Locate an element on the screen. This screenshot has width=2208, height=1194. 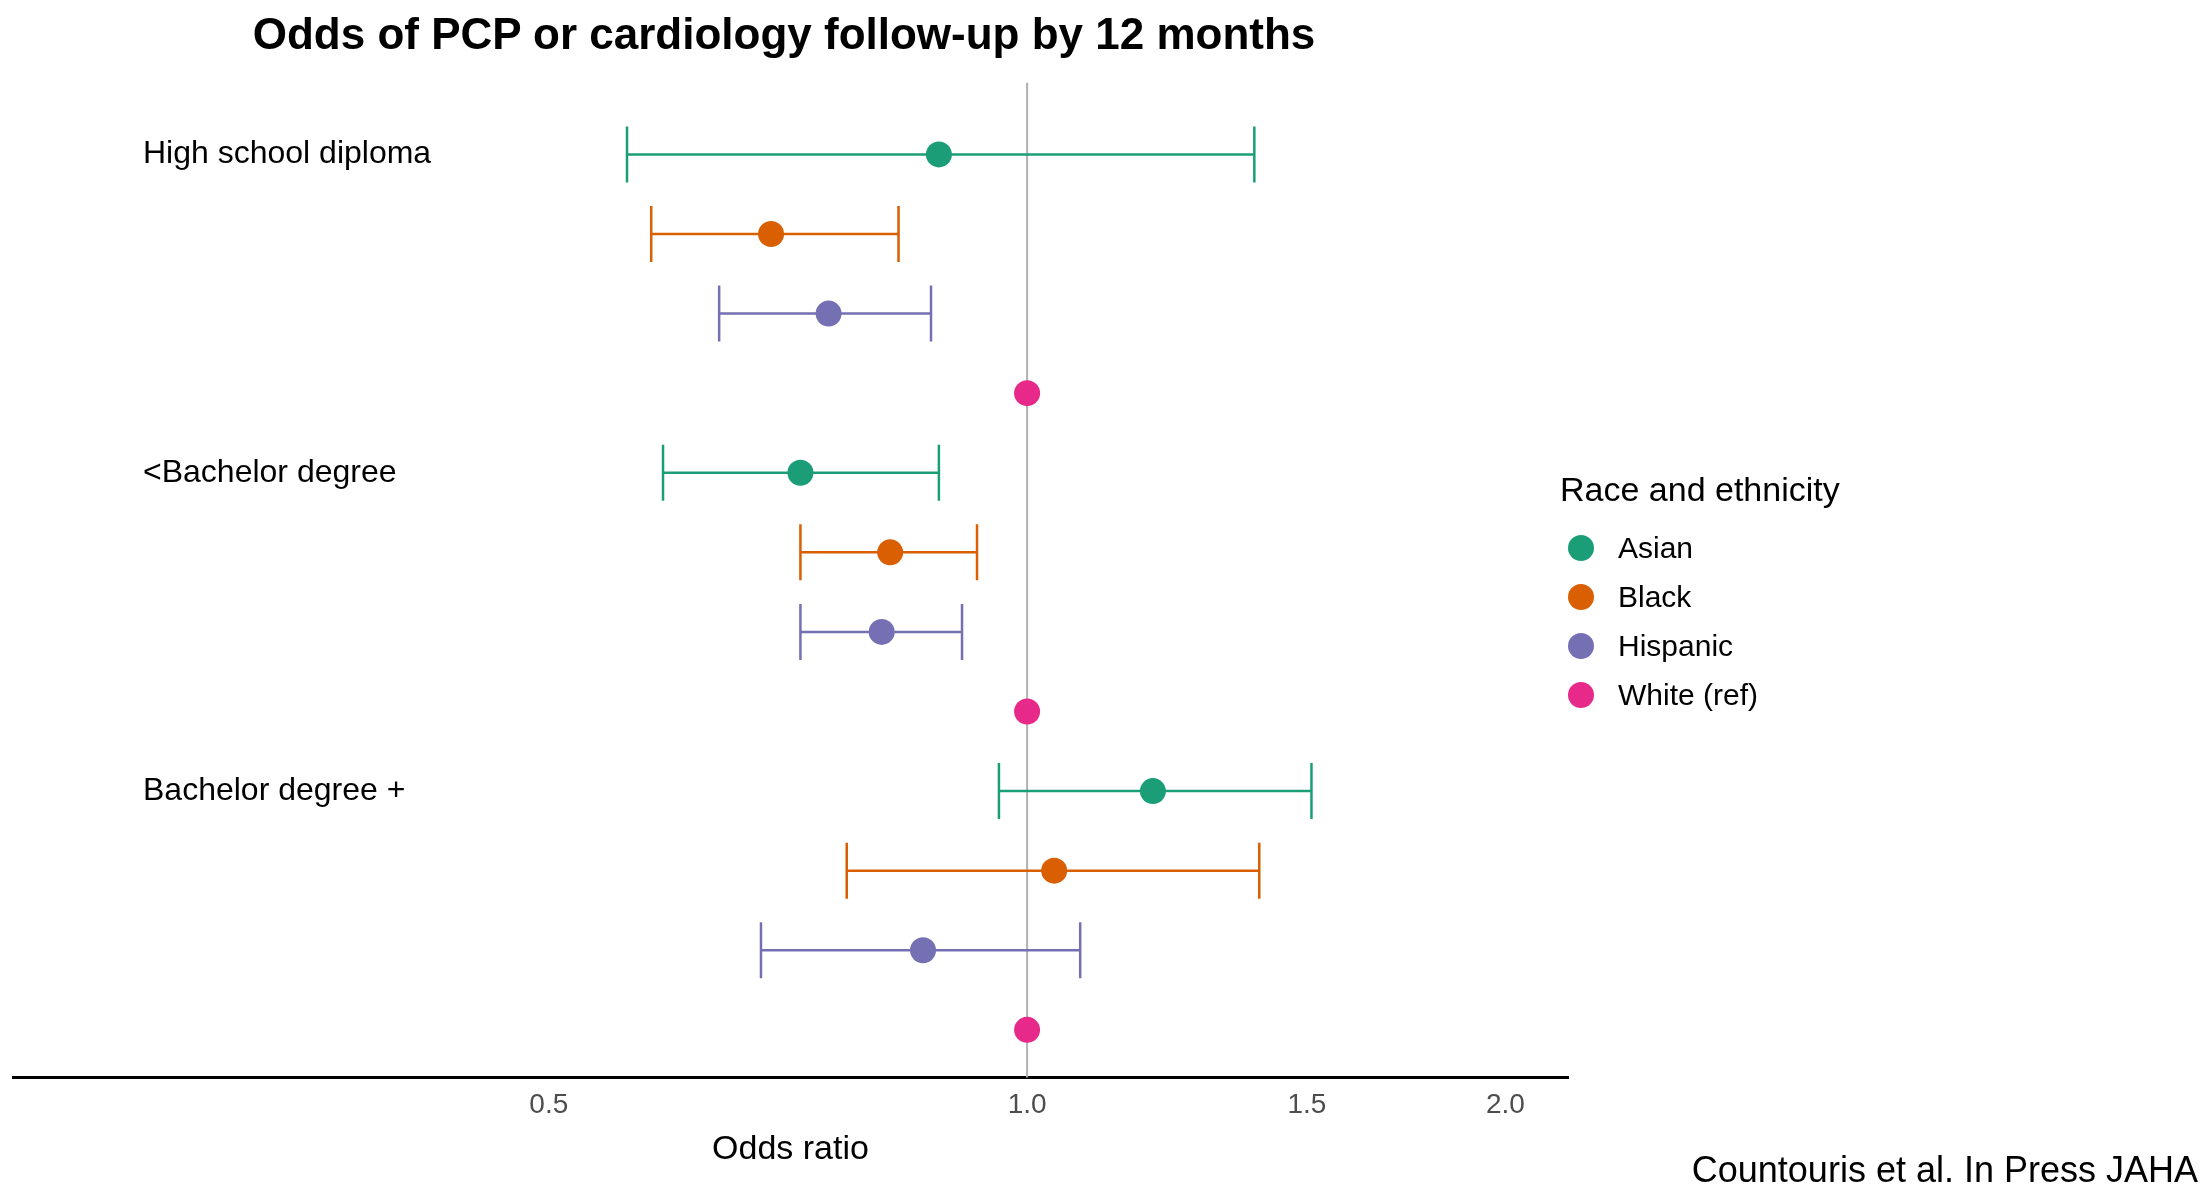
legend-title: Race and ethnicity is located at coordinates (1700, 489).